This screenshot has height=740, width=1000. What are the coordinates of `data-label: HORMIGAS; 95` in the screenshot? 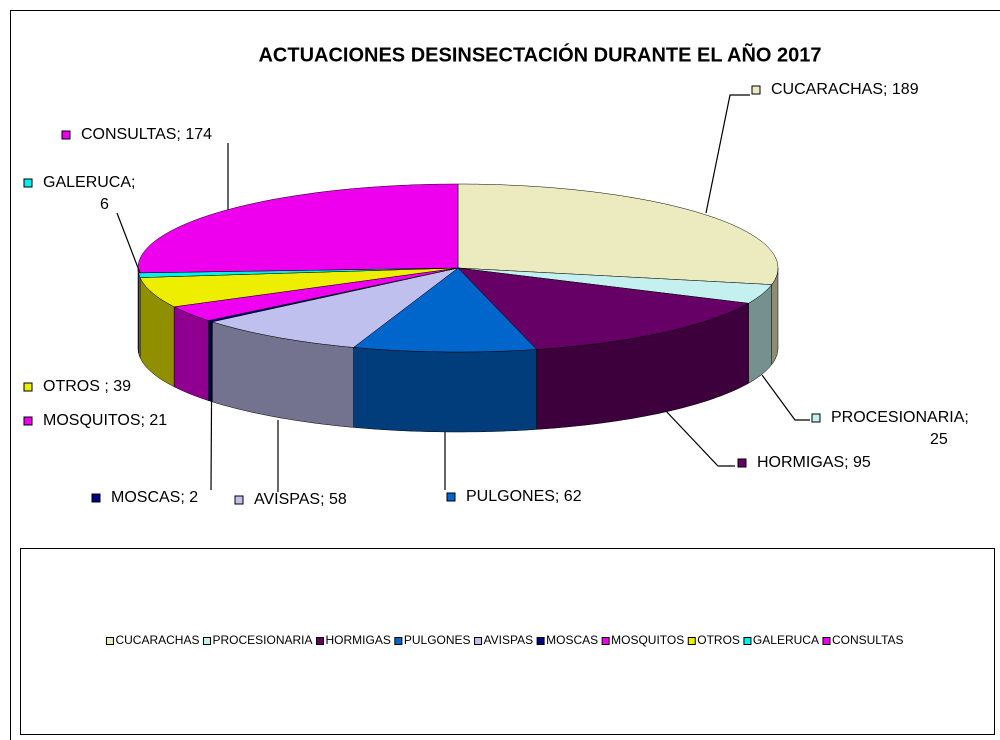 It's located at (814, 462).